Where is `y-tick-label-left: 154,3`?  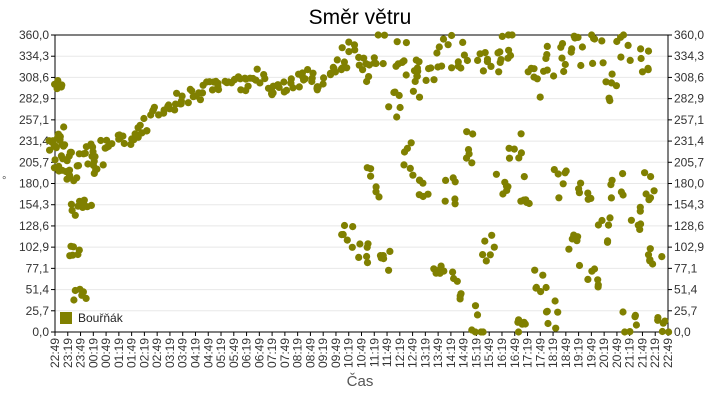 y-tick-label-left: 154,3 is located at coordinates (34, 205).